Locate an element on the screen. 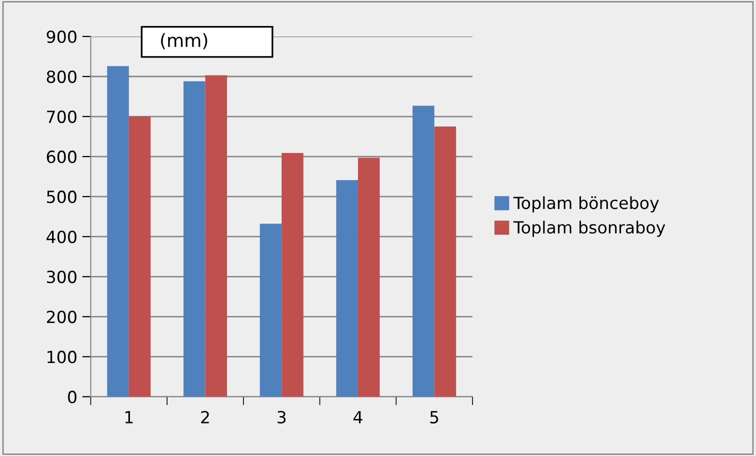 Image resolution: width=756 pixels, height=456 pixels. annotation: (mm) is located at coordinates (184, 41).